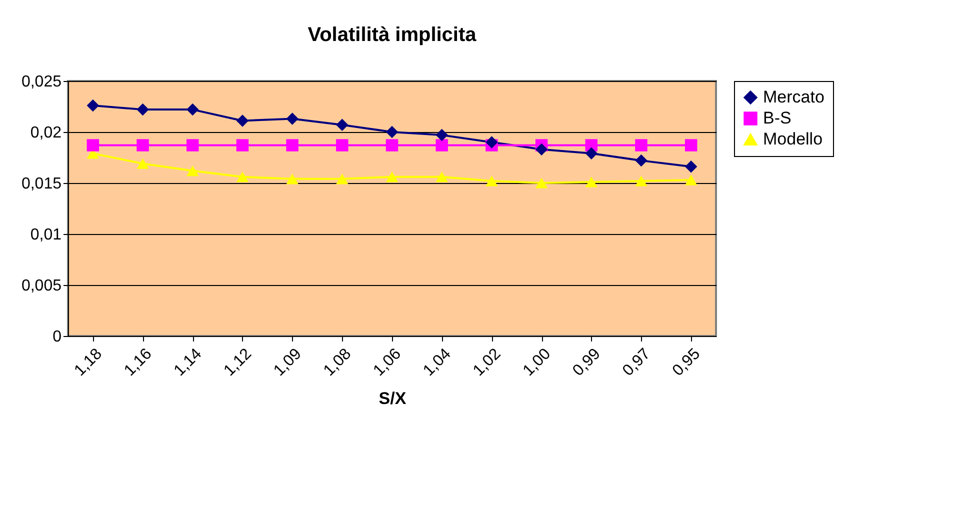 The width and height of the screenshot is (953, 517). I want to click on y-tick-label: 0,015, so click(41, 184).